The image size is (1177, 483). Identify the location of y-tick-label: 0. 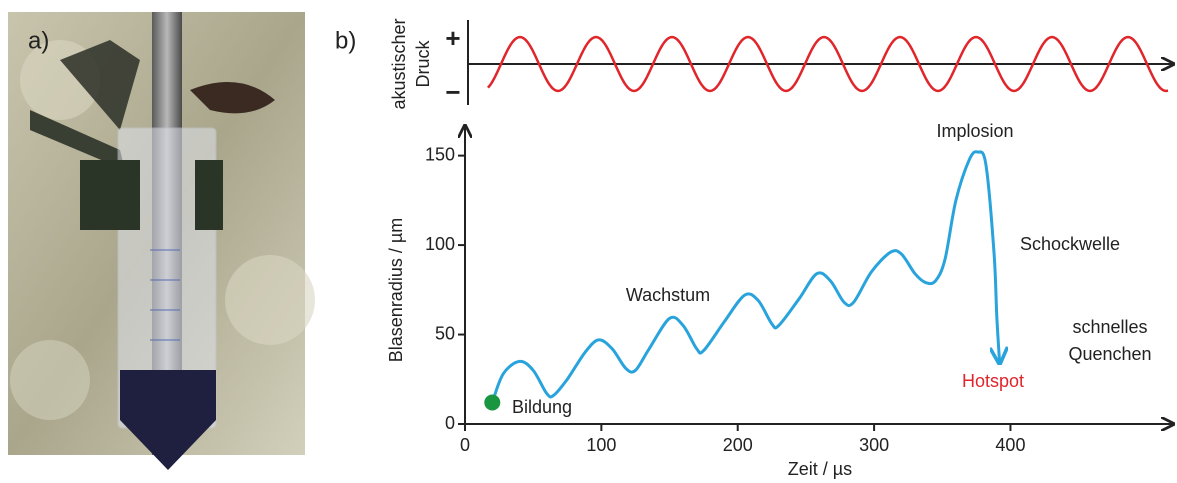
(450, 423).